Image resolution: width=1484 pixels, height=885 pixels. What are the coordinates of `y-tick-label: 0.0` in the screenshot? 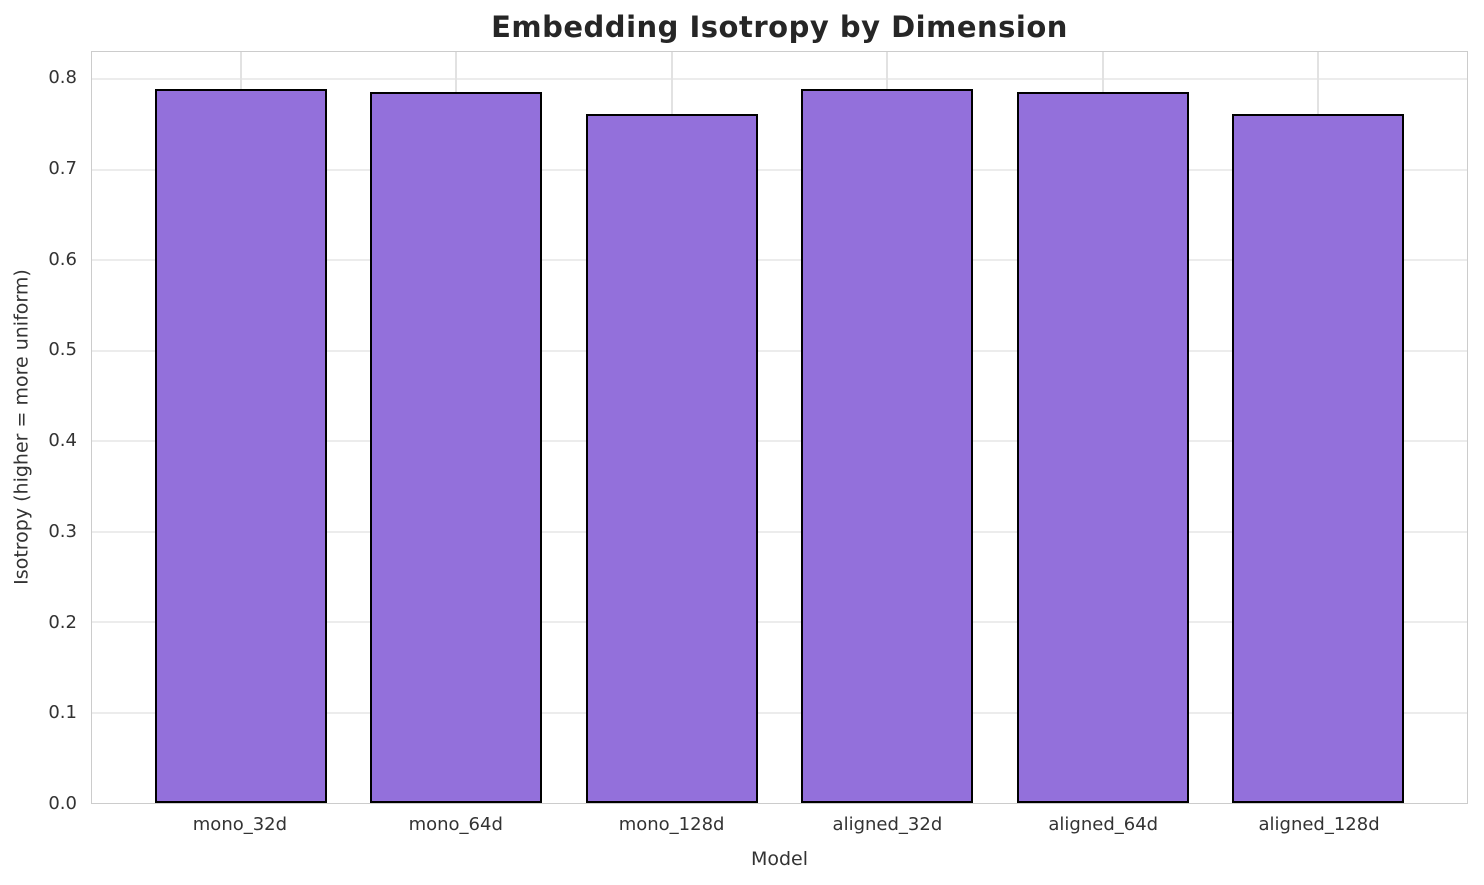 It's located at (62, 803).